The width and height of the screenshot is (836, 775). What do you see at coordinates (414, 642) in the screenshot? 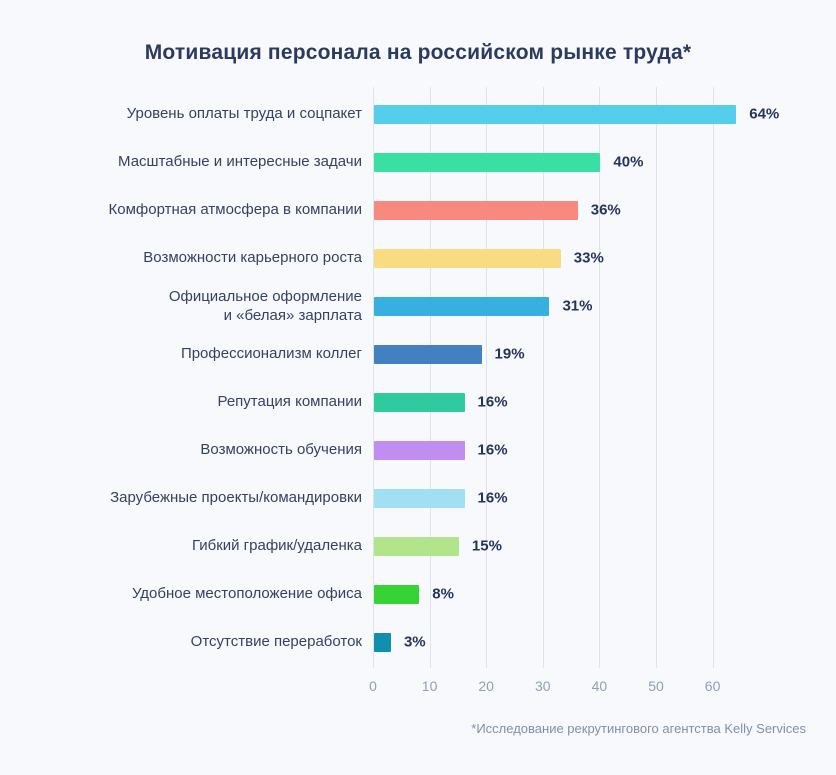
I see `value-label: 3%` at bounding box center [414, 642].